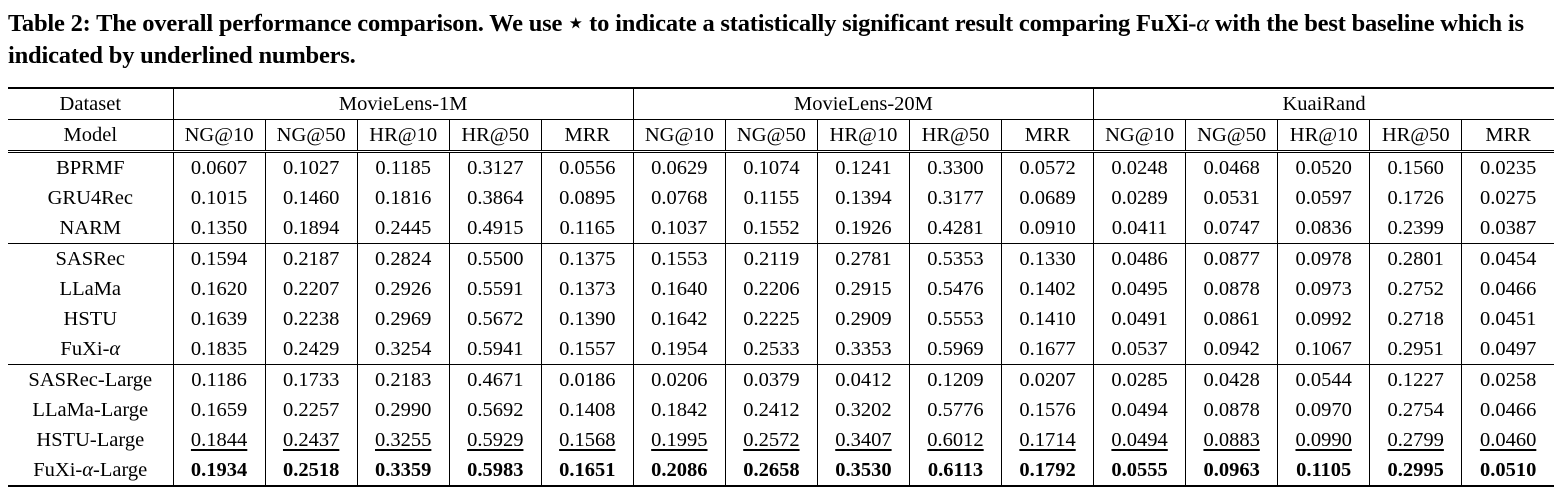 The image size is (1554, 498). I want to click on metric-value: 0.5929, so click(495, 440).